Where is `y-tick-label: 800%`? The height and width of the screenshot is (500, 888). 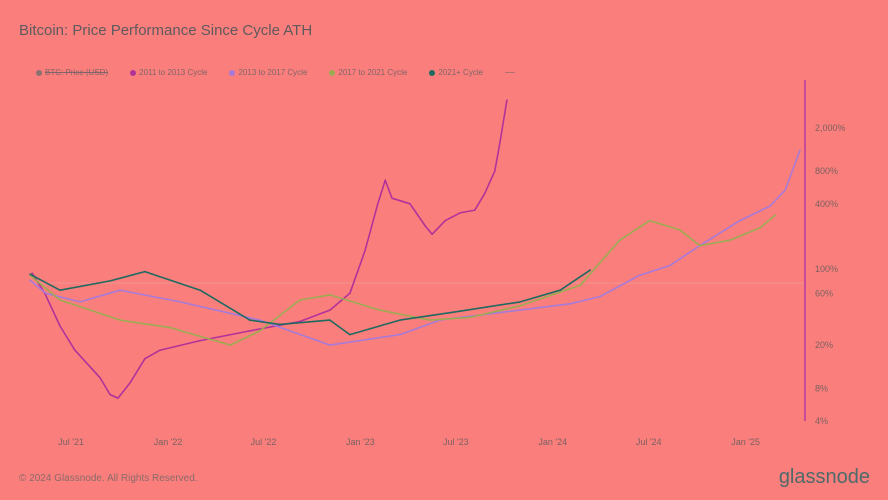 y-tick-label: 800% is located at coordinates (826, 171).